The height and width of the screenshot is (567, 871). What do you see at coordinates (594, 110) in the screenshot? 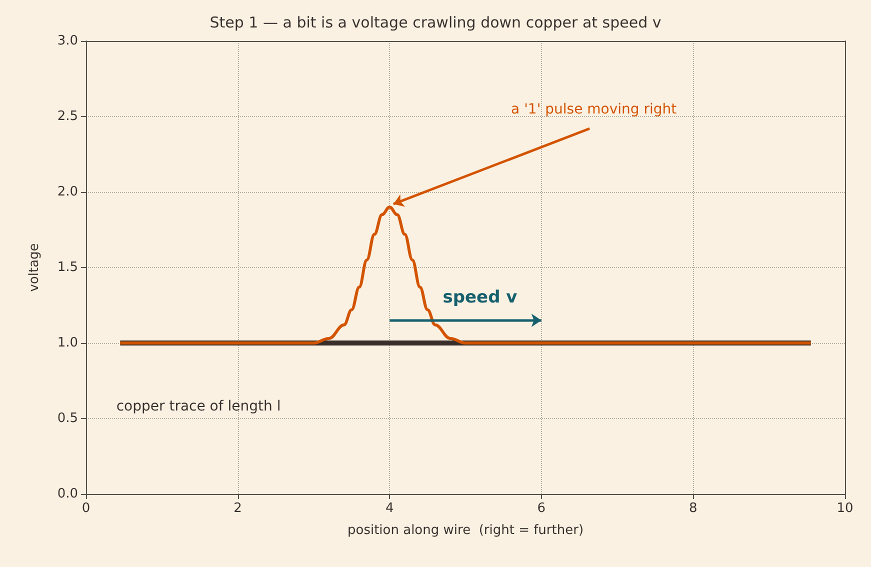
I see `annotation: a '1' pulse moving right` at bounding box center [594, 110].